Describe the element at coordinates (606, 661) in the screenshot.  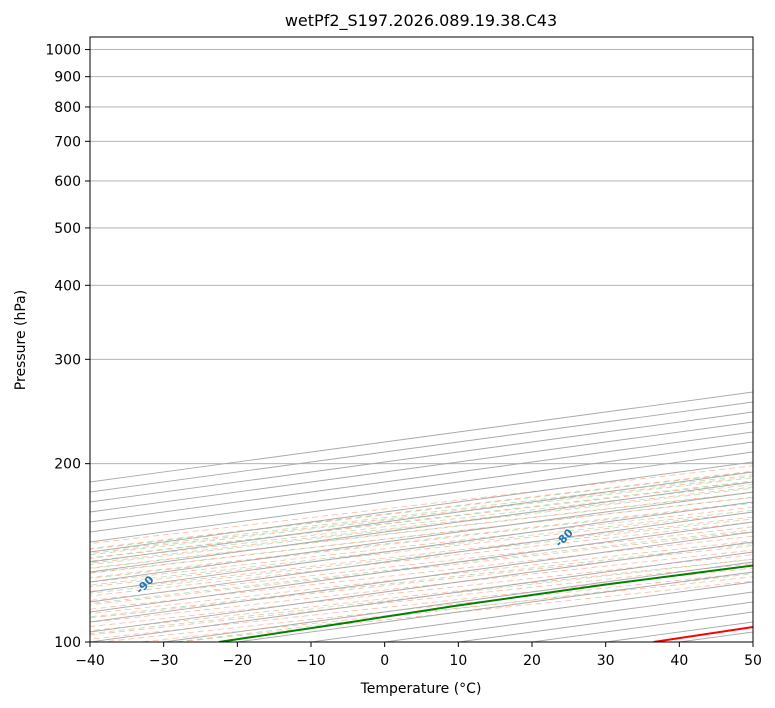
I see `x-tick-label: 30` at that location.